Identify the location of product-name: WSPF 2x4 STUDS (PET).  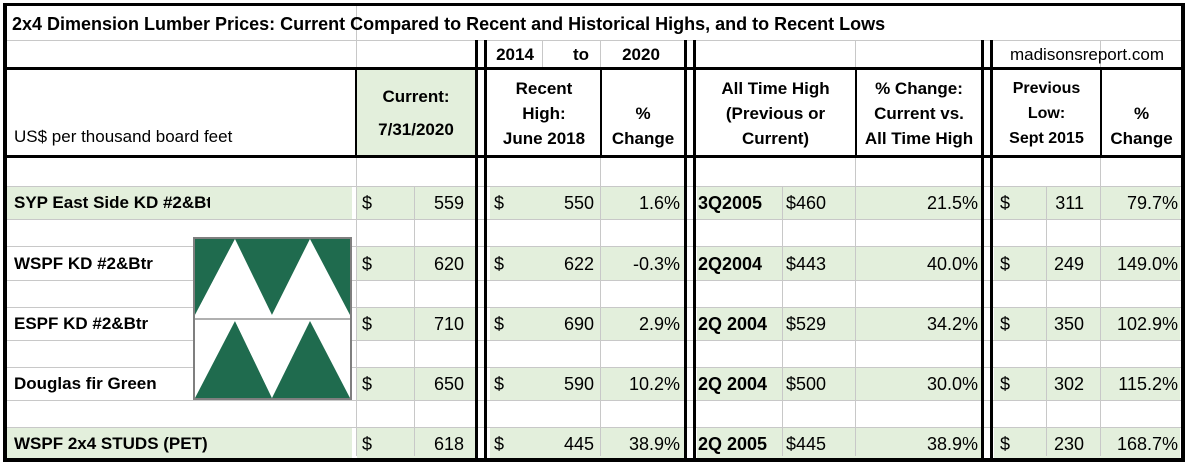
(111, 443).